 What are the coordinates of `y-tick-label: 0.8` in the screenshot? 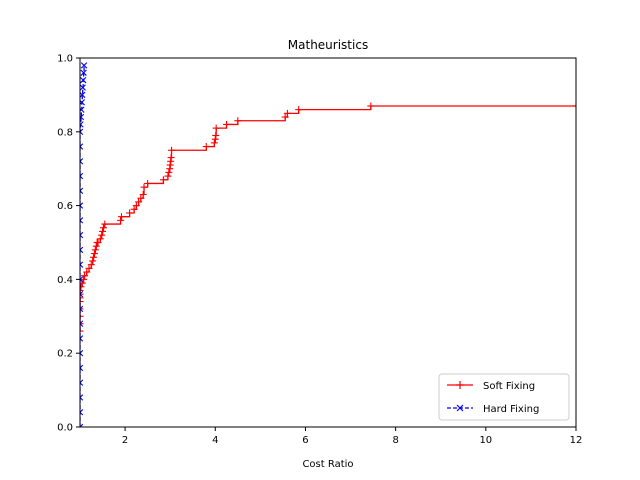 It's located at (65, 132).